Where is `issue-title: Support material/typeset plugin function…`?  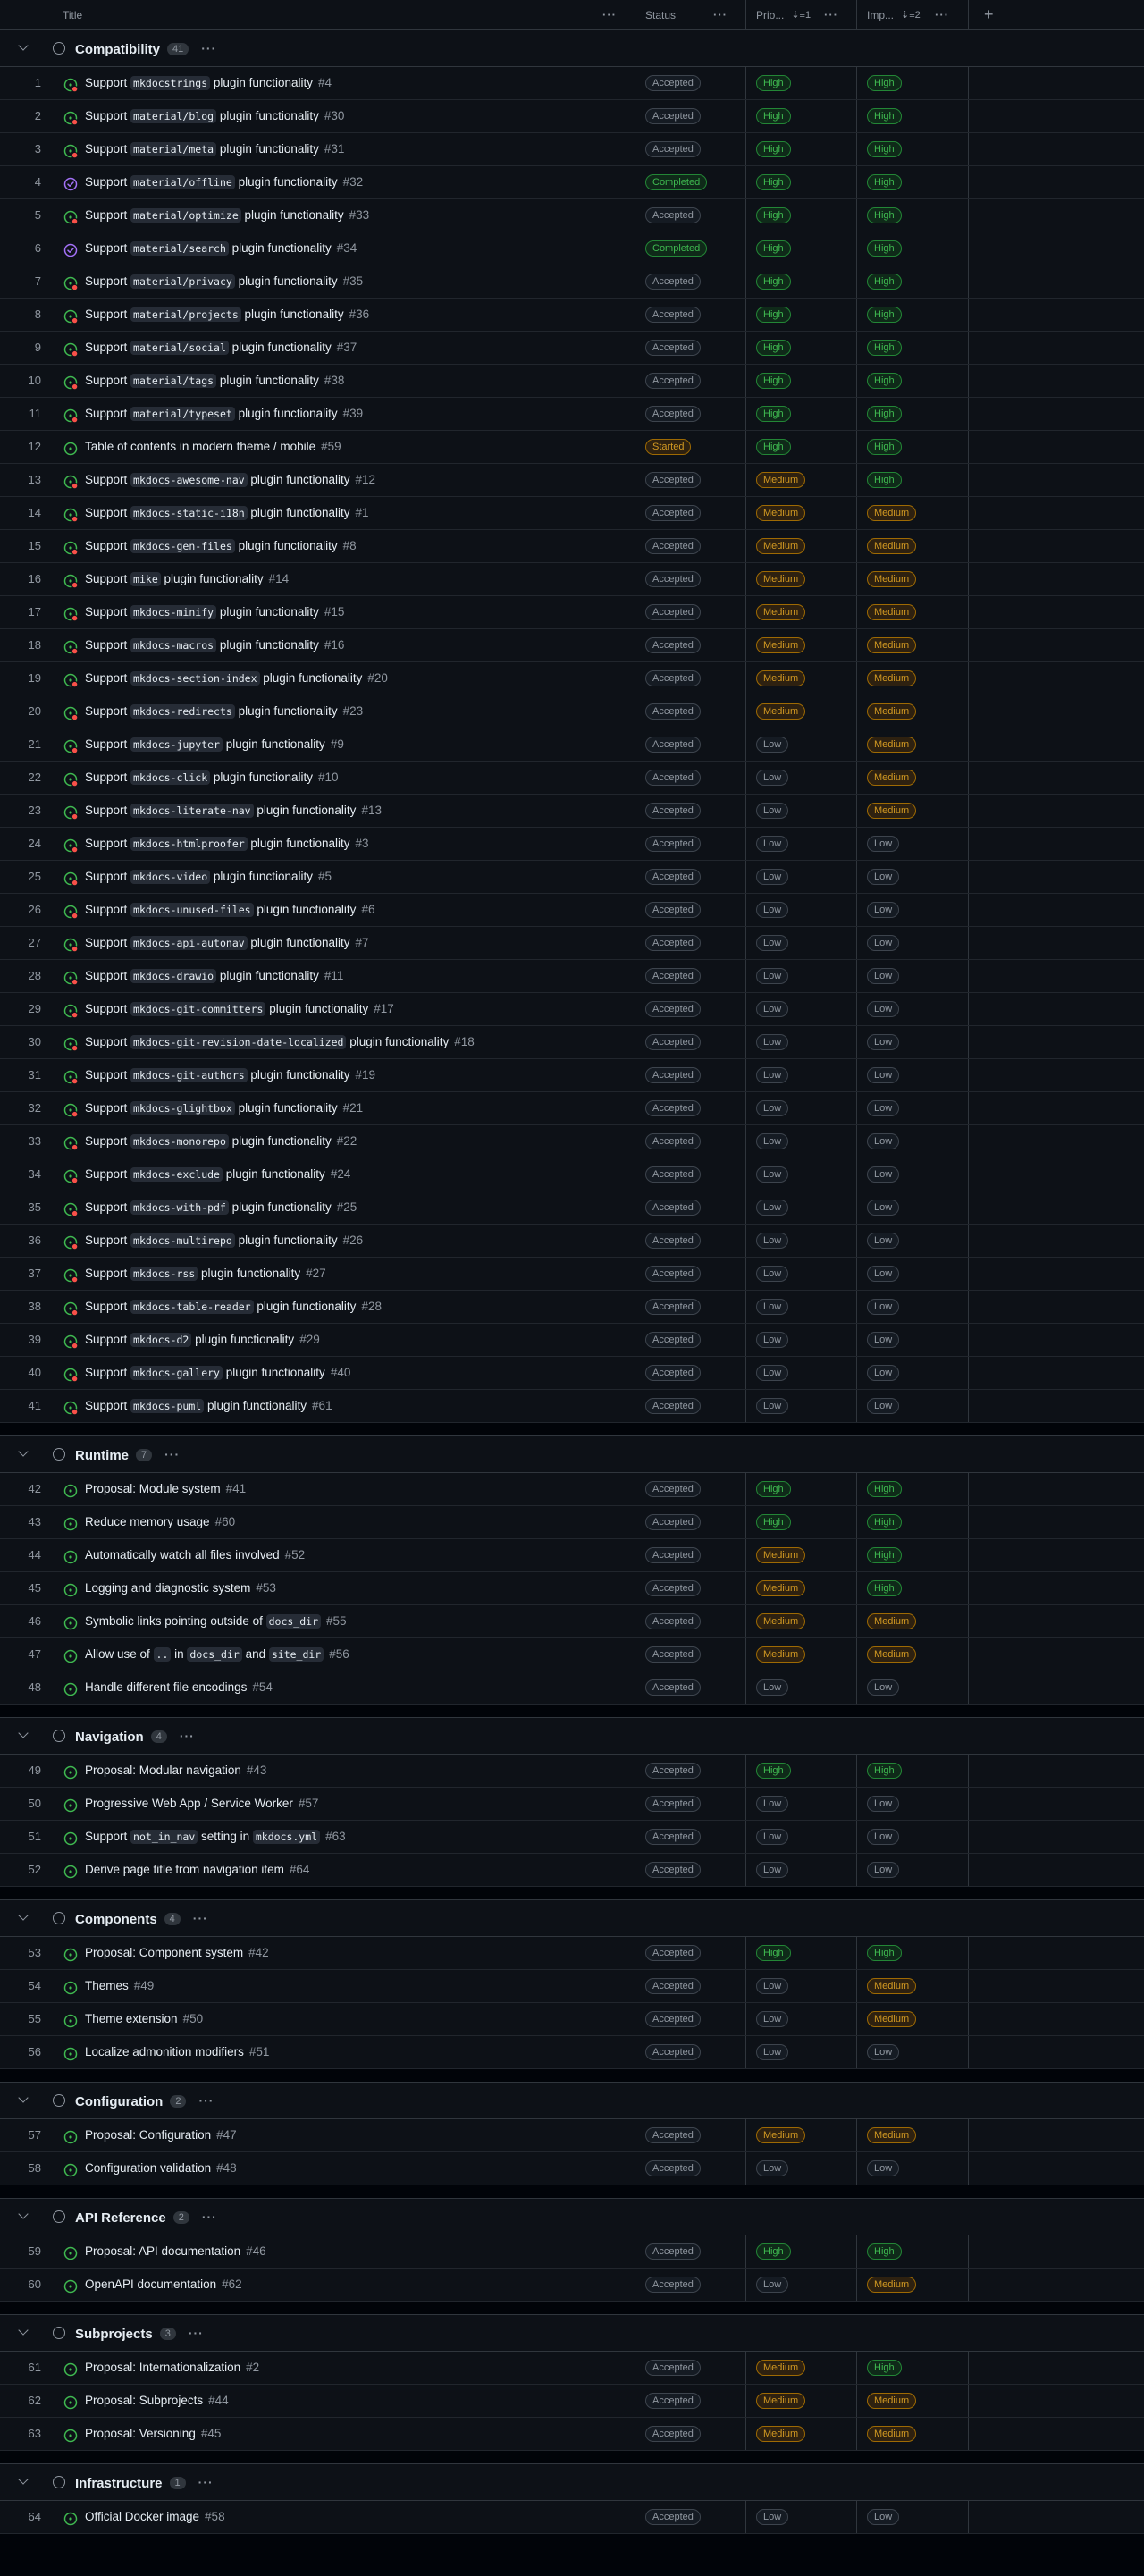 issue-title: Support material/typeset plugin function… is located at coordinates (224, 414).